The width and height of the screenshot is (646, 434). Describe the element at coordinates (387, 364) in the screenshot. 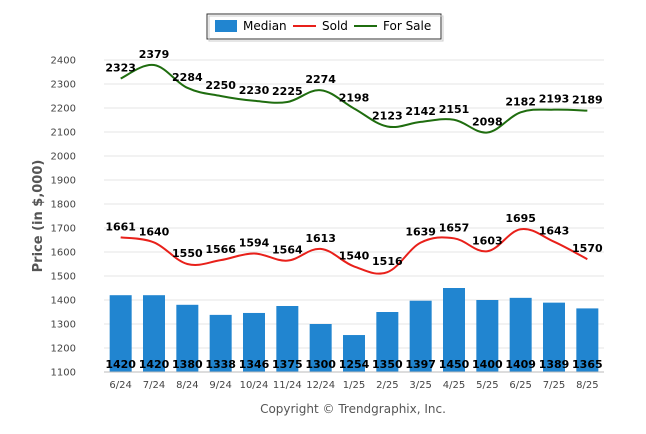

I see `median-data-label: 1350` at that location.